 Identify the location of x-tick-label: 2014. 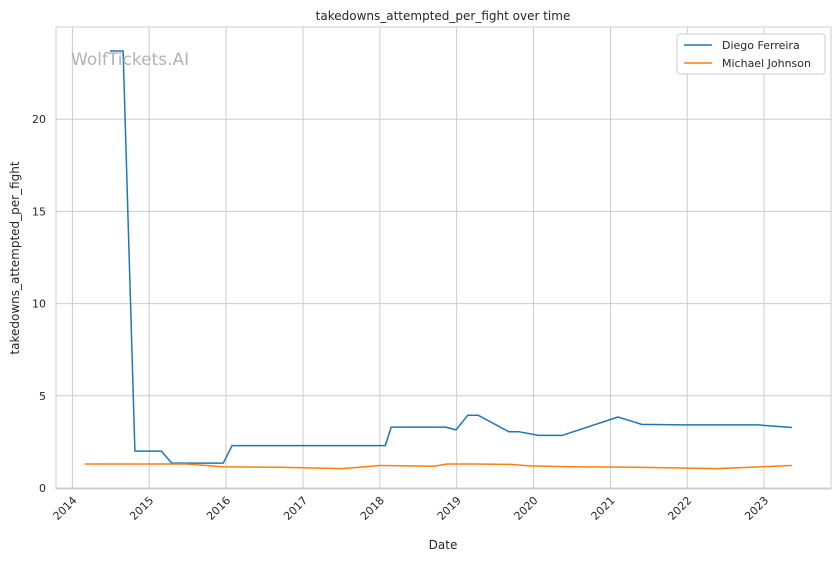
(65, 508).